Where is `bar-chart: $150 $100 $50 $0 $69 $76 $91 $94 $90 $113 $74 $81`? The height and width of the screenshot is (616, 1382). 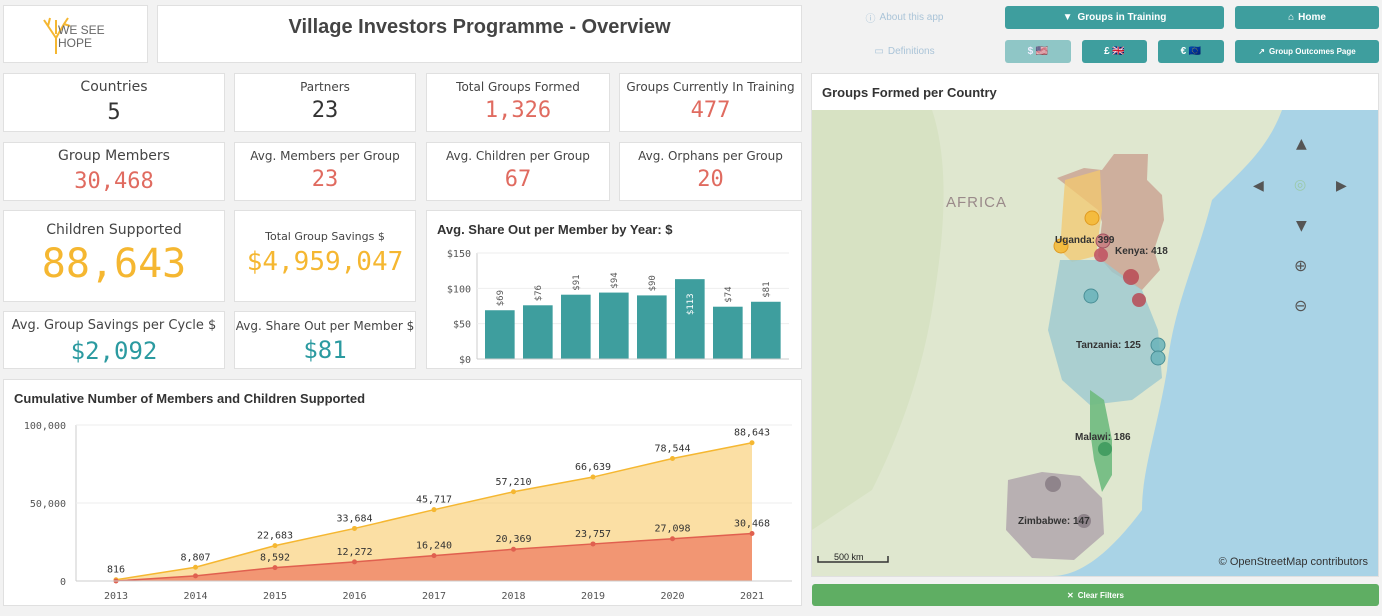
bar-chart: $150 $100 $50 $0 $69 $76 $91 $94 $90 $113 $74 $81 is located at coordinates (615, 290).